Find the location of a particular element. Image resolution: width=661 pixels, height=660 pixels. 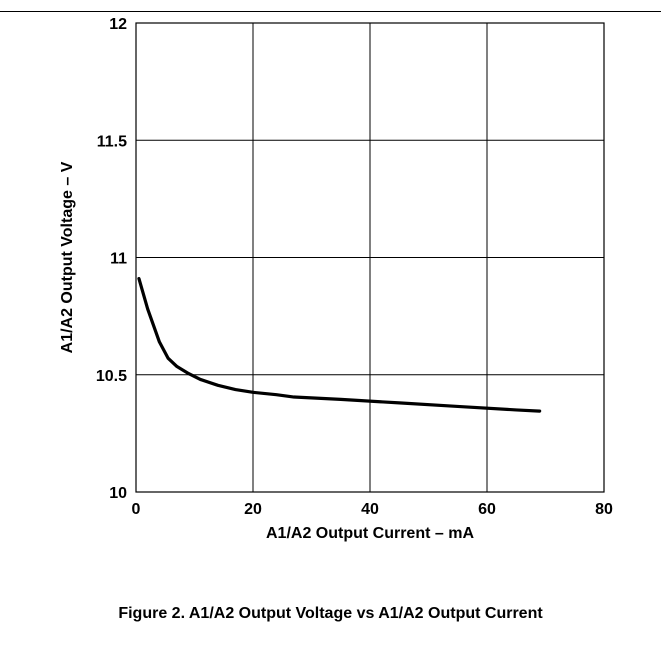

x-tick-label: 40 is located at coordinates (370, 509).